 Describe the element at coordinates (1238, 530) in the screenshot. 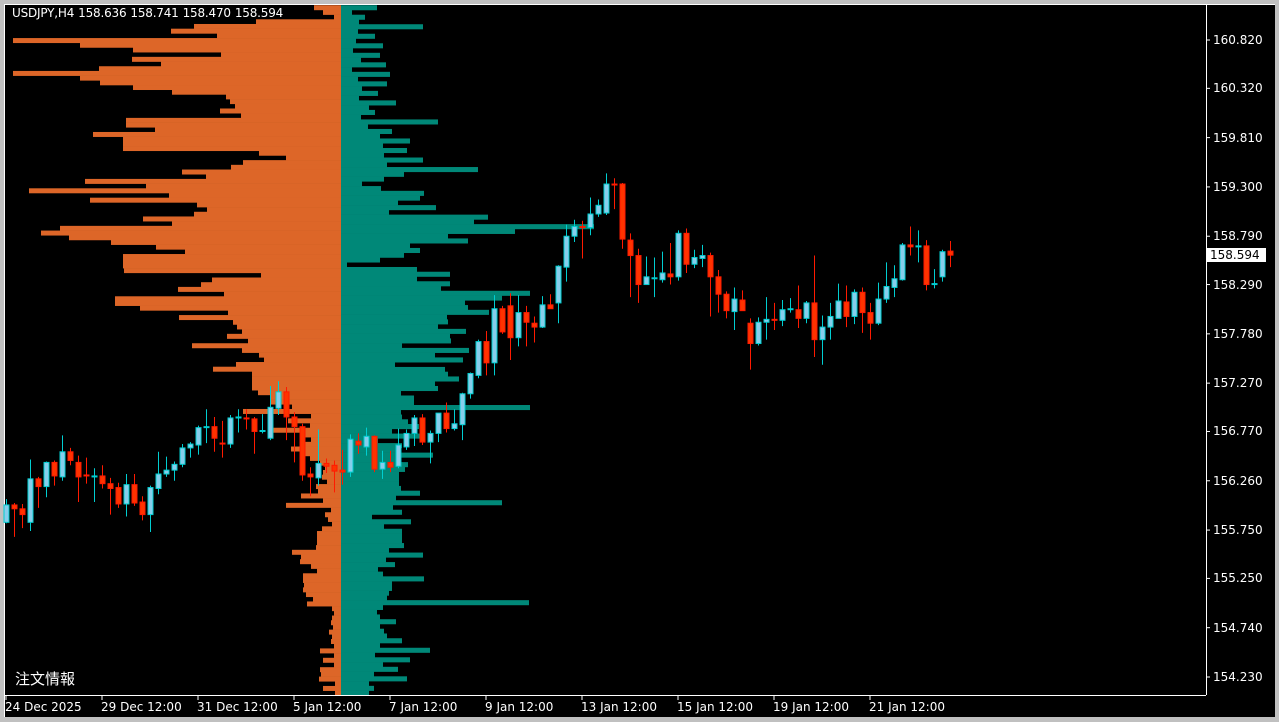

I see `price-tick-label: 155.750` at that location.